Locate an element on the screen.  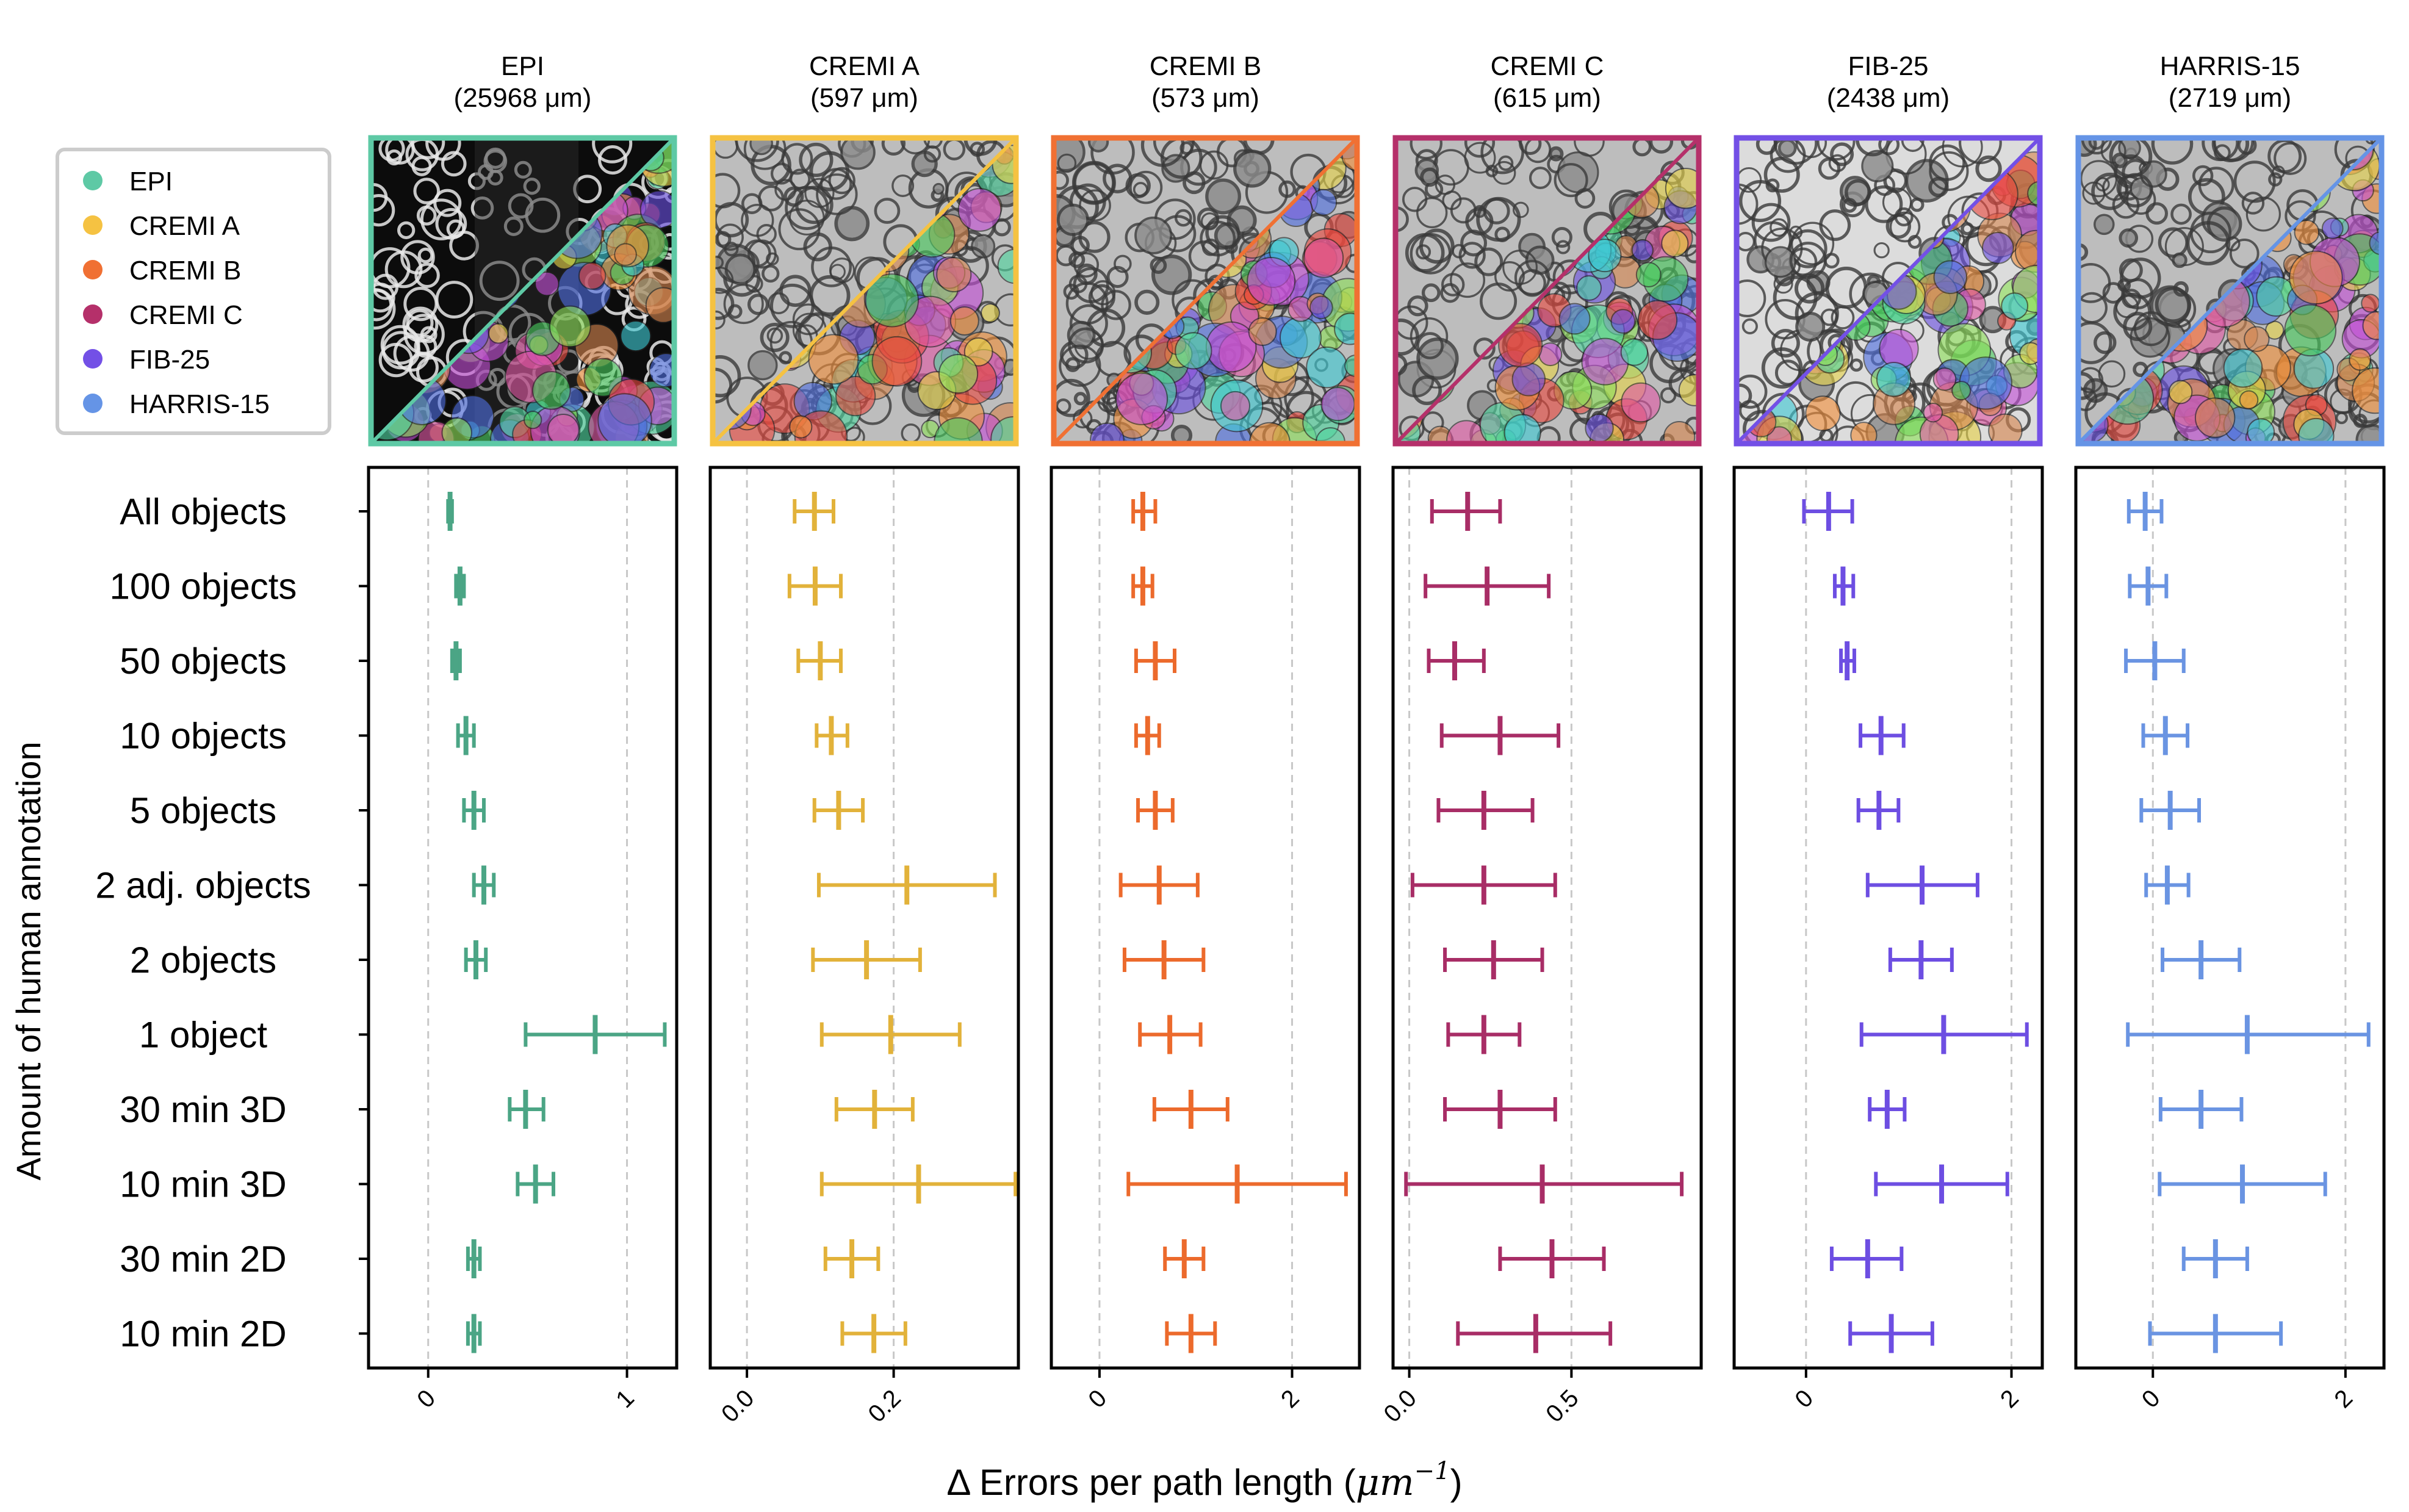
legend-label: HARRIS-15 is located at coordinates (200, 404).